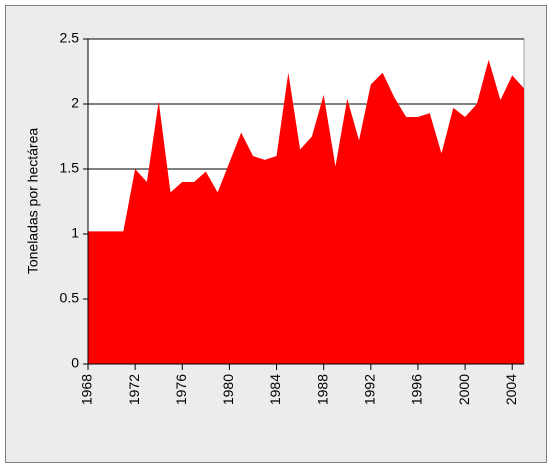 The height and width of the screenshot is (468, 552). Describe the element at coordinates (75, 233) in the screenshot. I see `y-tick-label: 1` at that location.